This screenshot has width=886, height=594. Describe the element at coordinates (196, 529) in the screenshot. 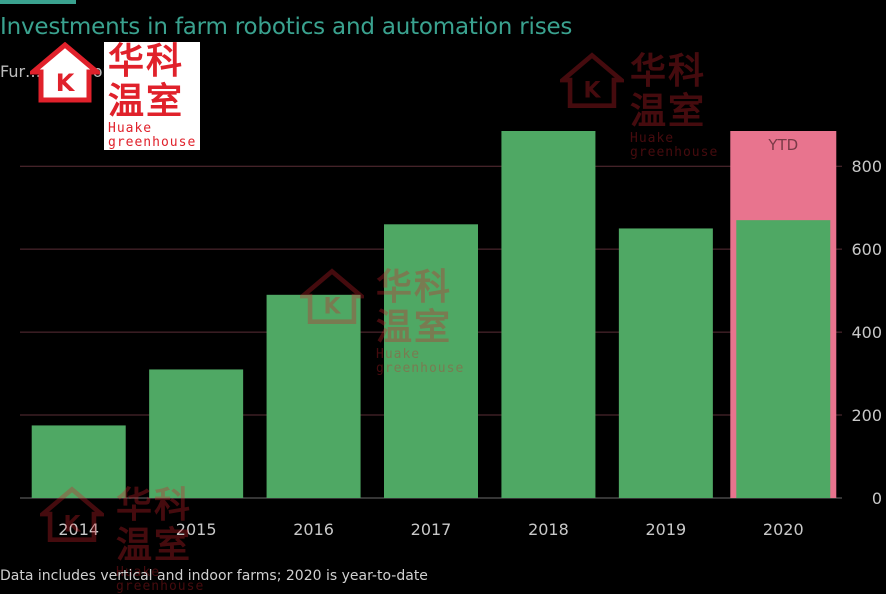

I see `x-tick-label: 2015` at that location.